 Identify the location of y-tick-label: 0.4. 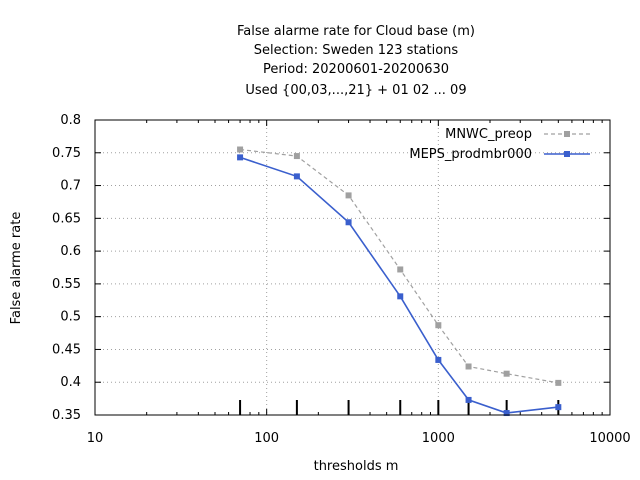
(70, 382).